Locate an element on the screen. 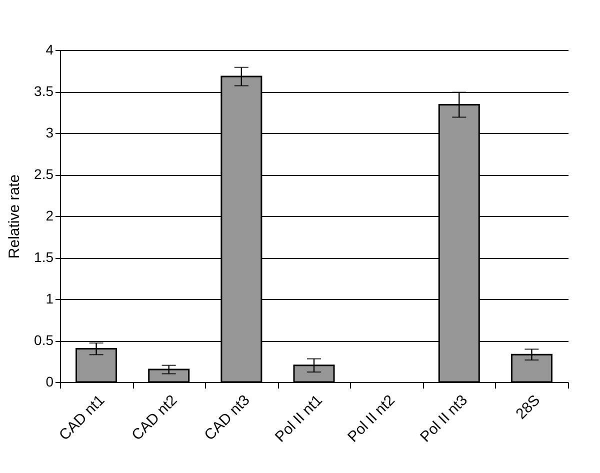 The height and width of the screenshot is (473, 600). x-tick-label: Pol II nt3 is located at coordinates (444, 419).